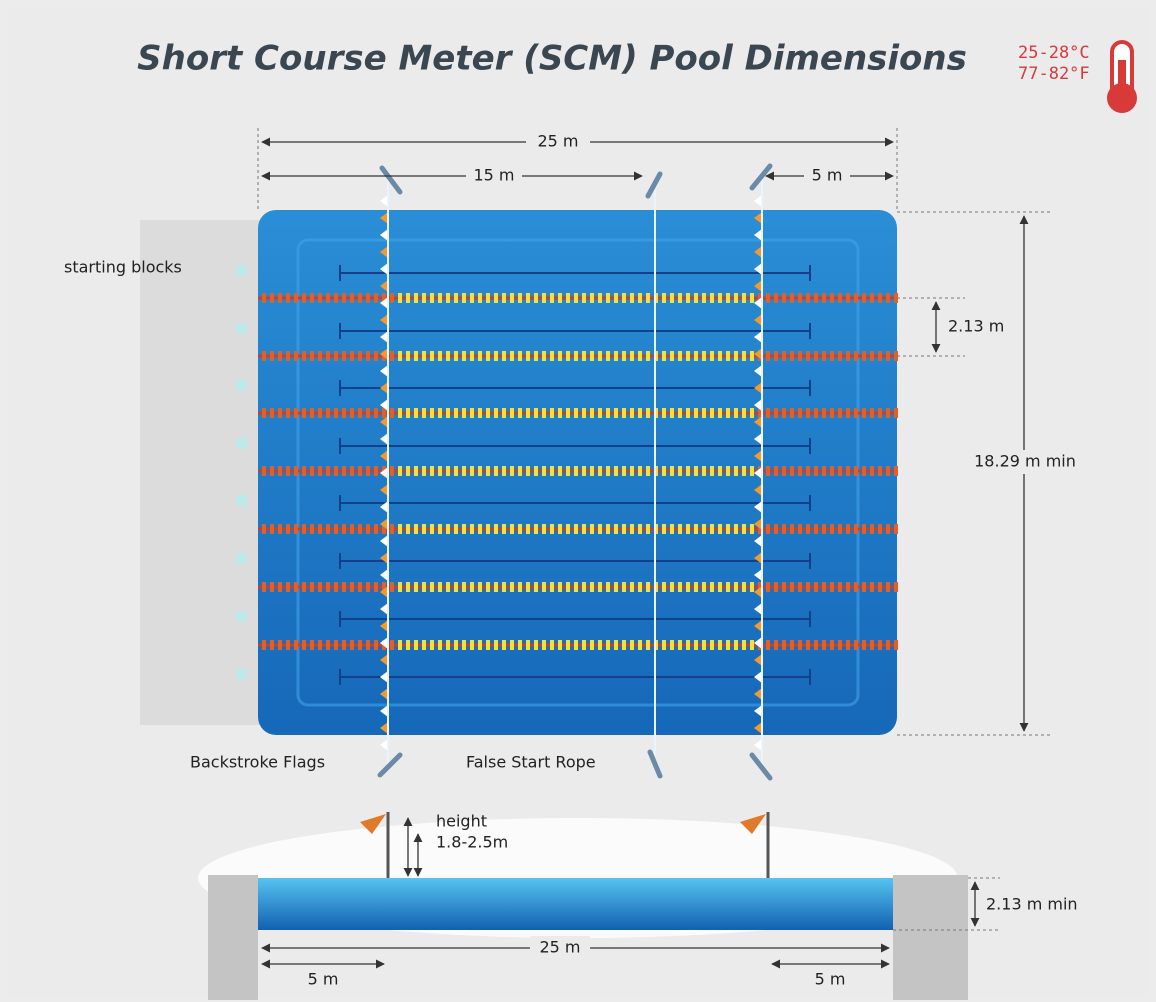 The width and height of the screenshot is (1156, 1002). I want to click on side-length: 25 m, so click(559, 947).